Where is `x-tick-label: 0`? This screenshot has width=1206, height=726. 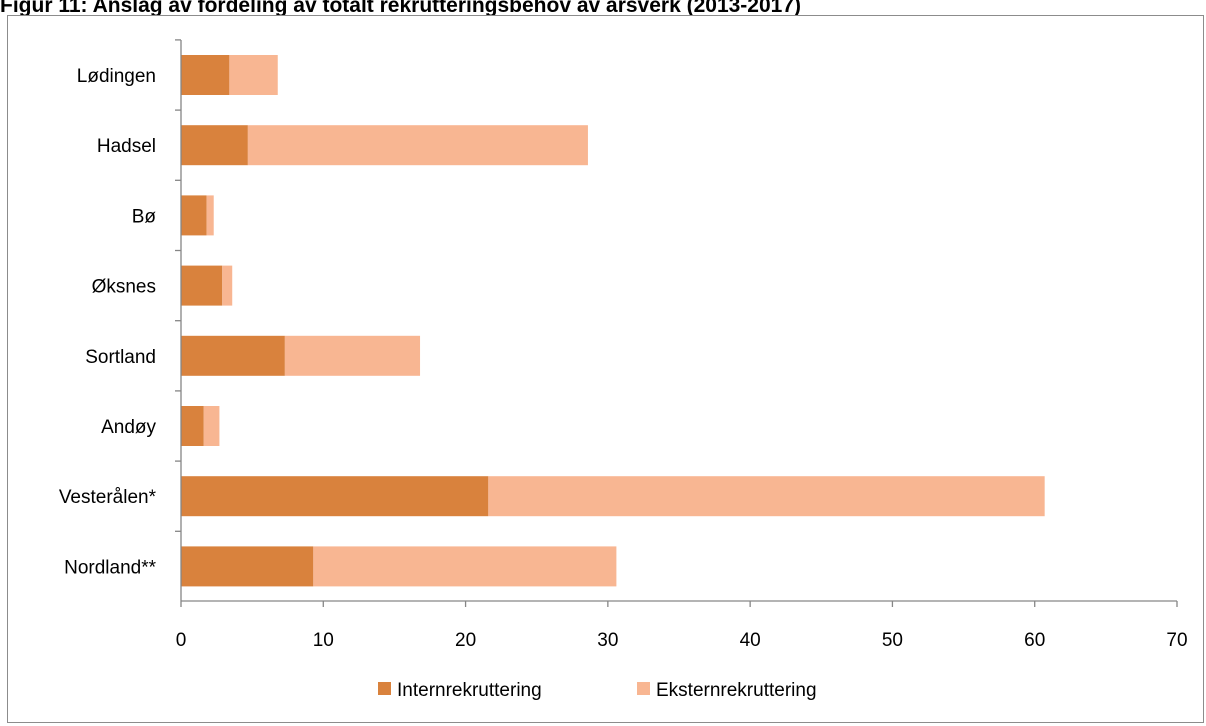 x-tick-label: 0 is located at coordinates (181, 640).